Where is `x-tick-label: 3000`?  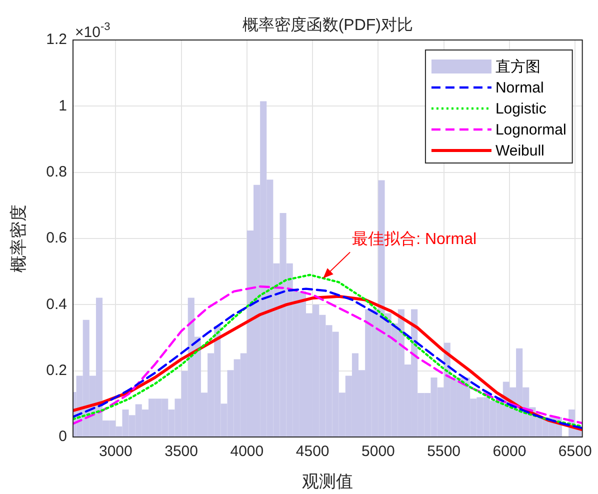
x-tick-label: 3000 is located at coordinates (115, 451).